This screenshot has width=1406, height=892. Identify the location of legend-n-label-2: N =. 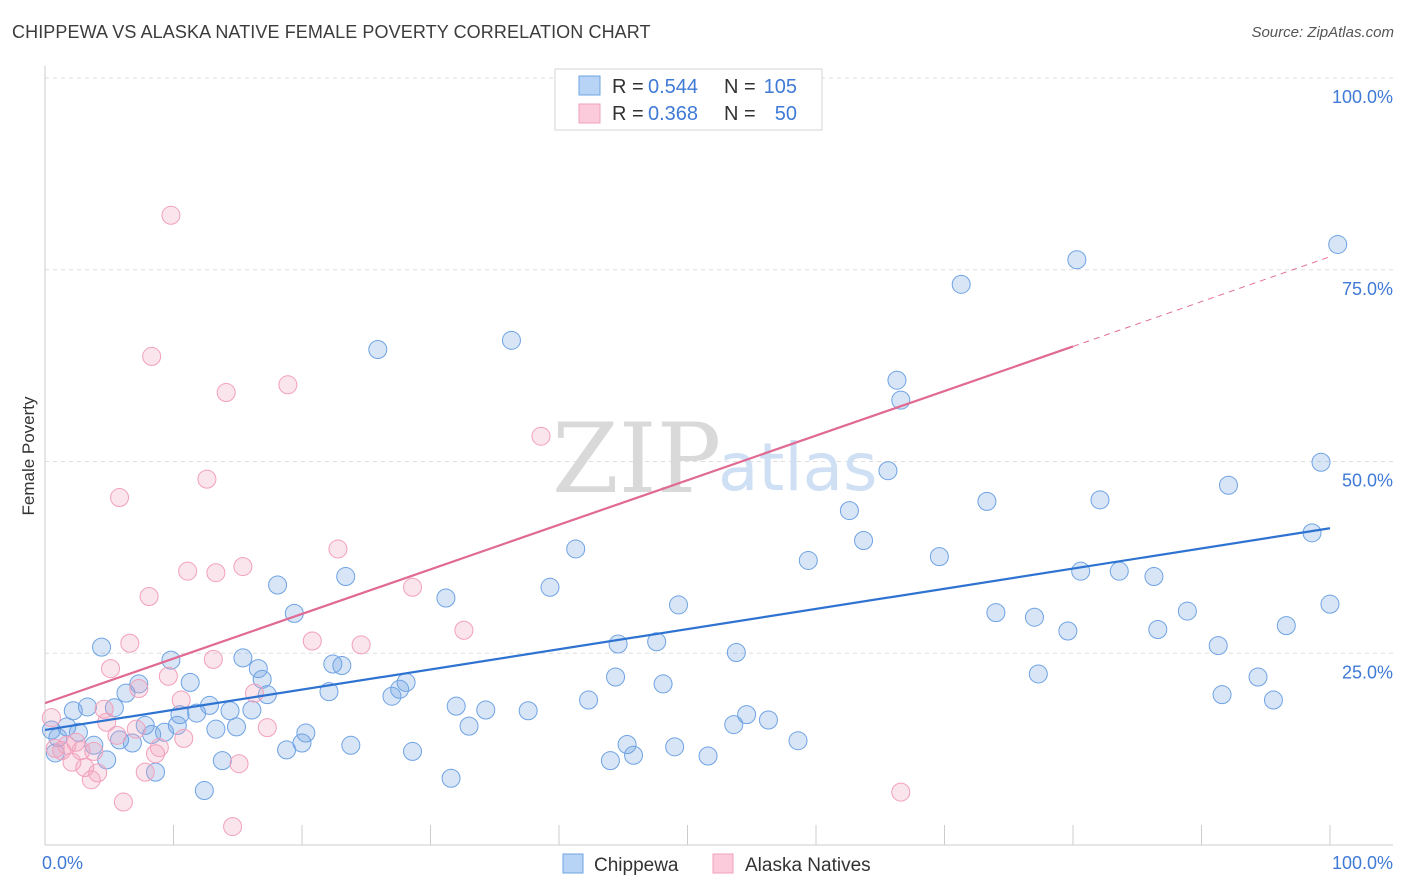
(740, 114).